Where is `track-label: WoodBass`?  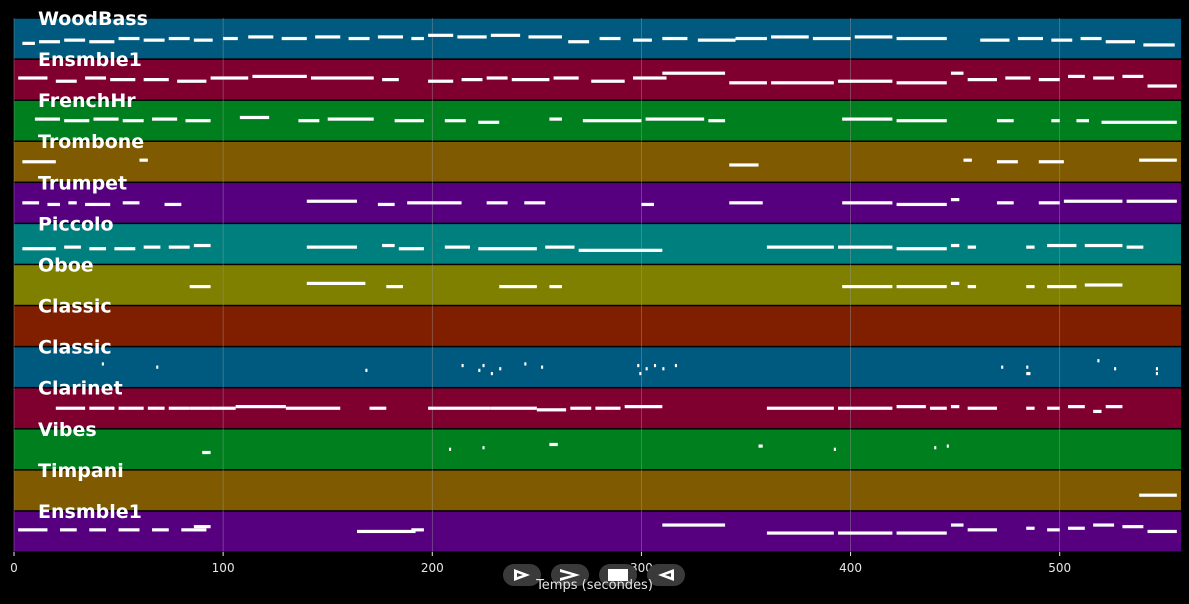
track-label: WoodBass is located at coordinates (93, 19).